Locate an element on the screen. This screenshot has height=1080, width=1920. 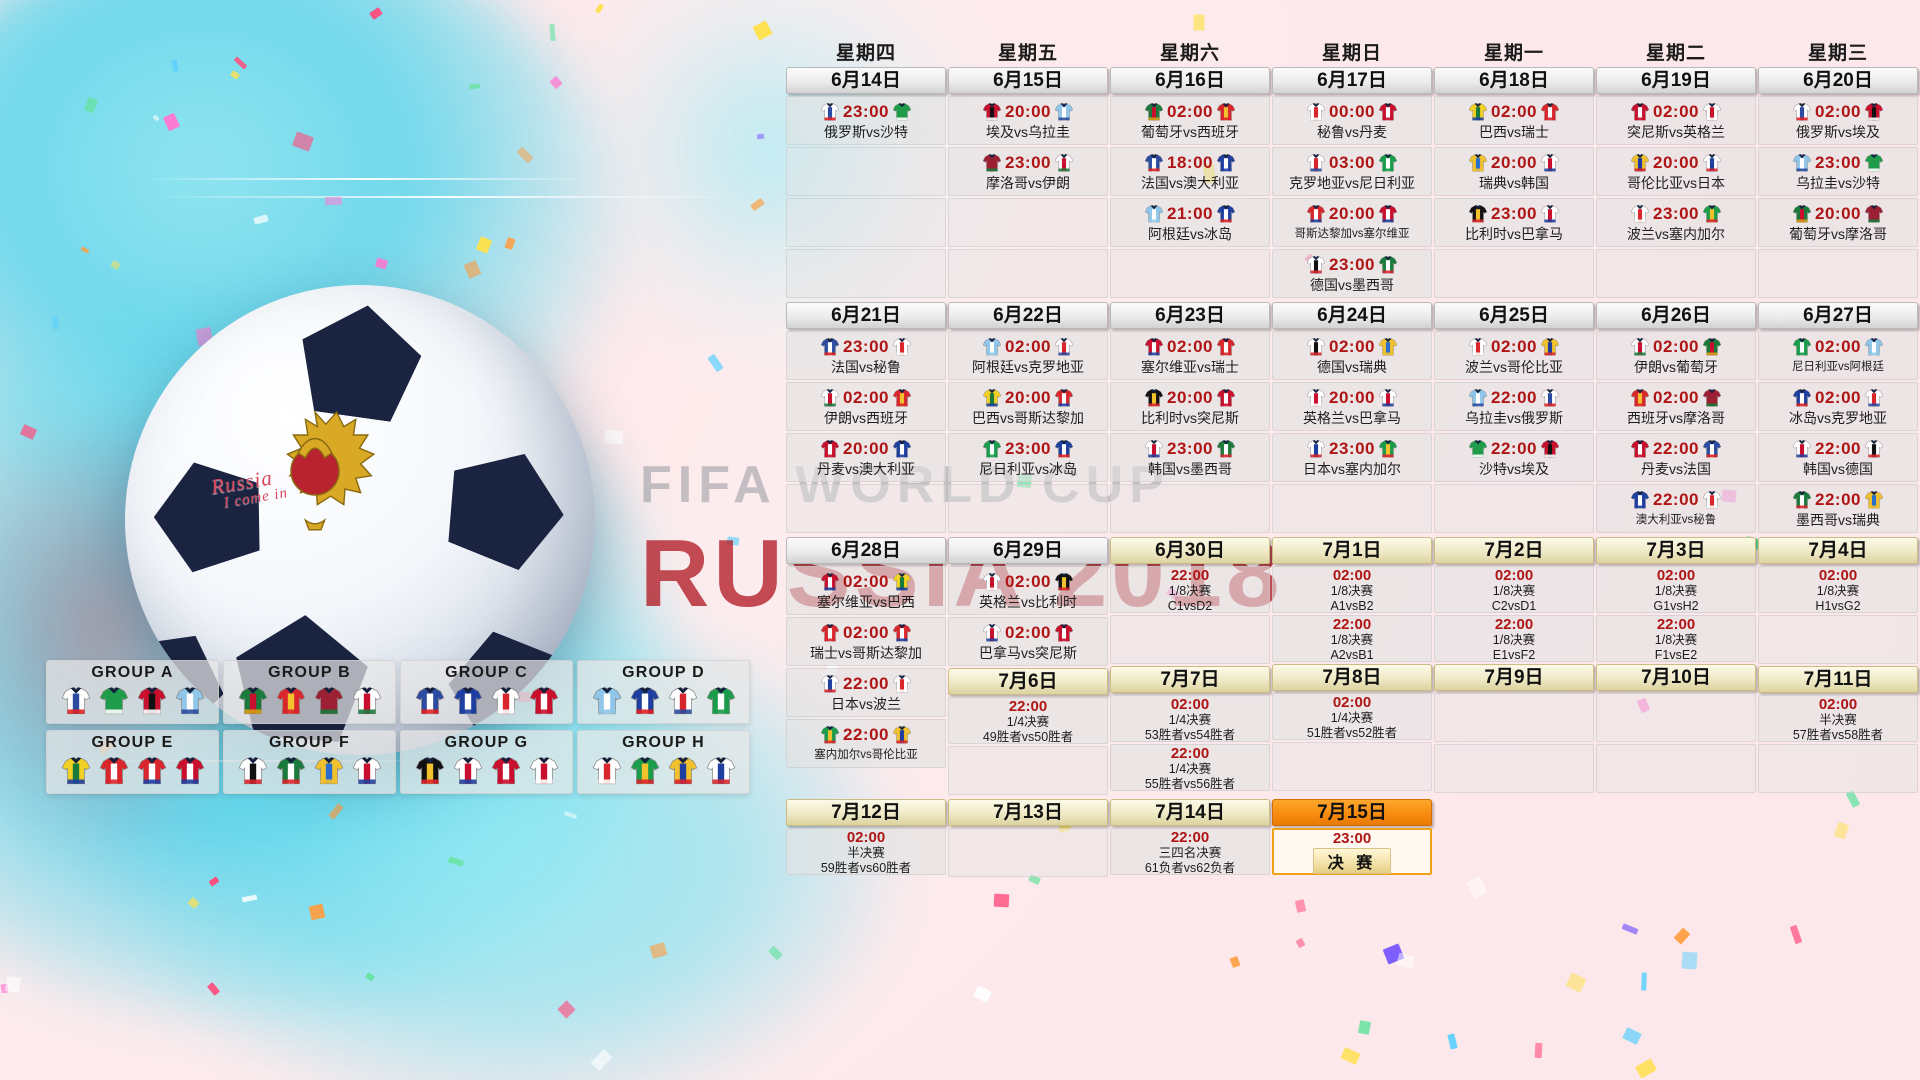
match-cell: 20:00 比利时vs突尼斯 is located at coordinates (1190, 406).